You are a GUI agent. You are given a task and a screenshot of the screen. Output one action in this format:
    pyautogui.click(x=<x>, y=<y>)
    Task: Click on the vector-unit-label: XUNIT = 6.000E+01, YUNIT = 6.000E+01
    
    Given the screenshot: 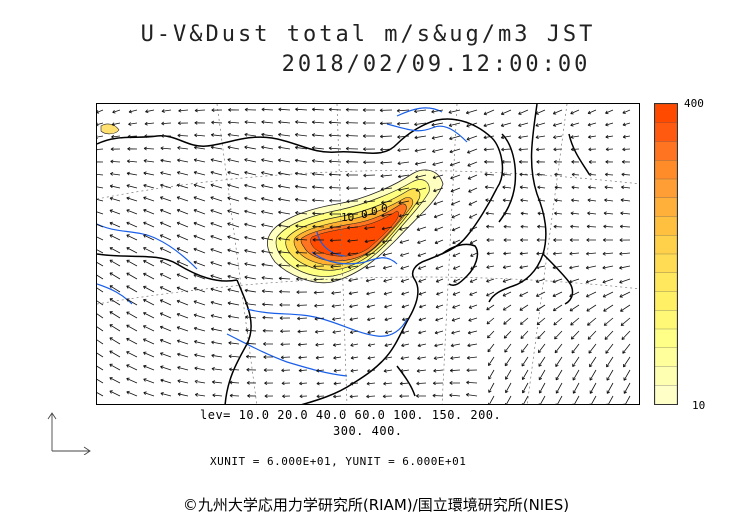 What is the action you would take?
    pyautogui.click(x=338, y=461)
    